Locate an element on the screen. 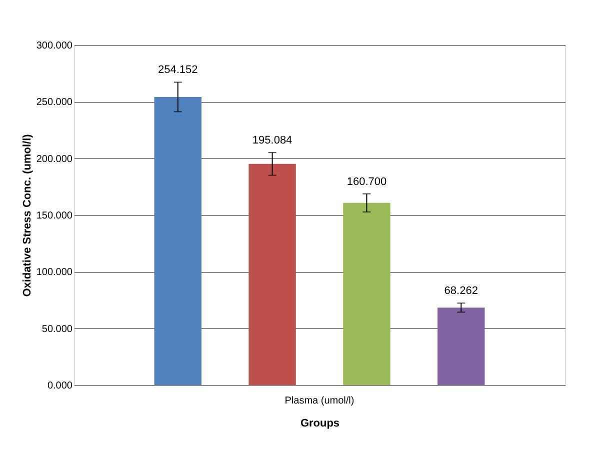 This screenshot has width=607, height=468. data-label: 160.700 is located at coordinates (366, 182).